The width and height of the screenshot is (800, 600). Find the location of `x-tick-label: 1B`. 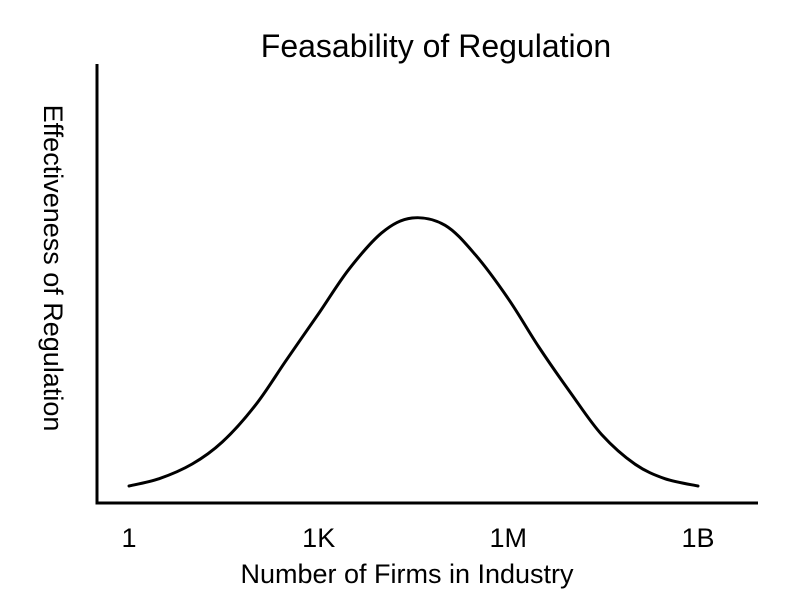

x-tick-label: 1B is located at coordinates (697, 538).